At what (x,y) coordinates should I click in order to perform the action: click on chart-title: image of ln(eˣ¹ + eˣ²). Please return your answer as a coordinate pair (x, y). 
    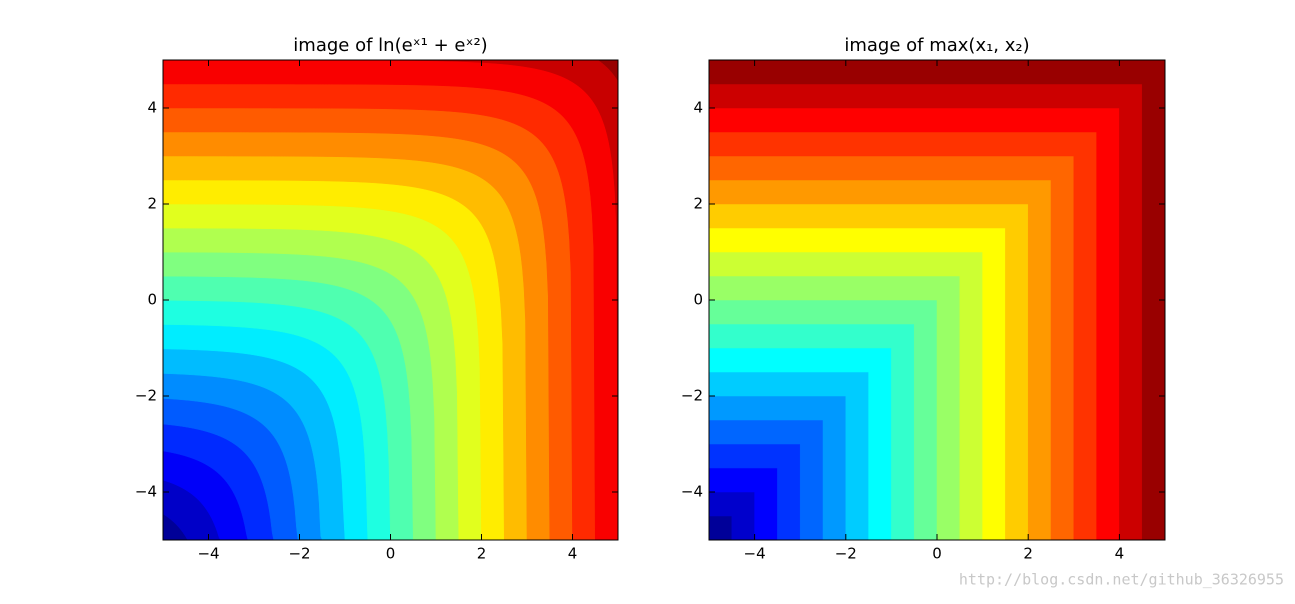
    Looking at the image, I should click on (390, 45).